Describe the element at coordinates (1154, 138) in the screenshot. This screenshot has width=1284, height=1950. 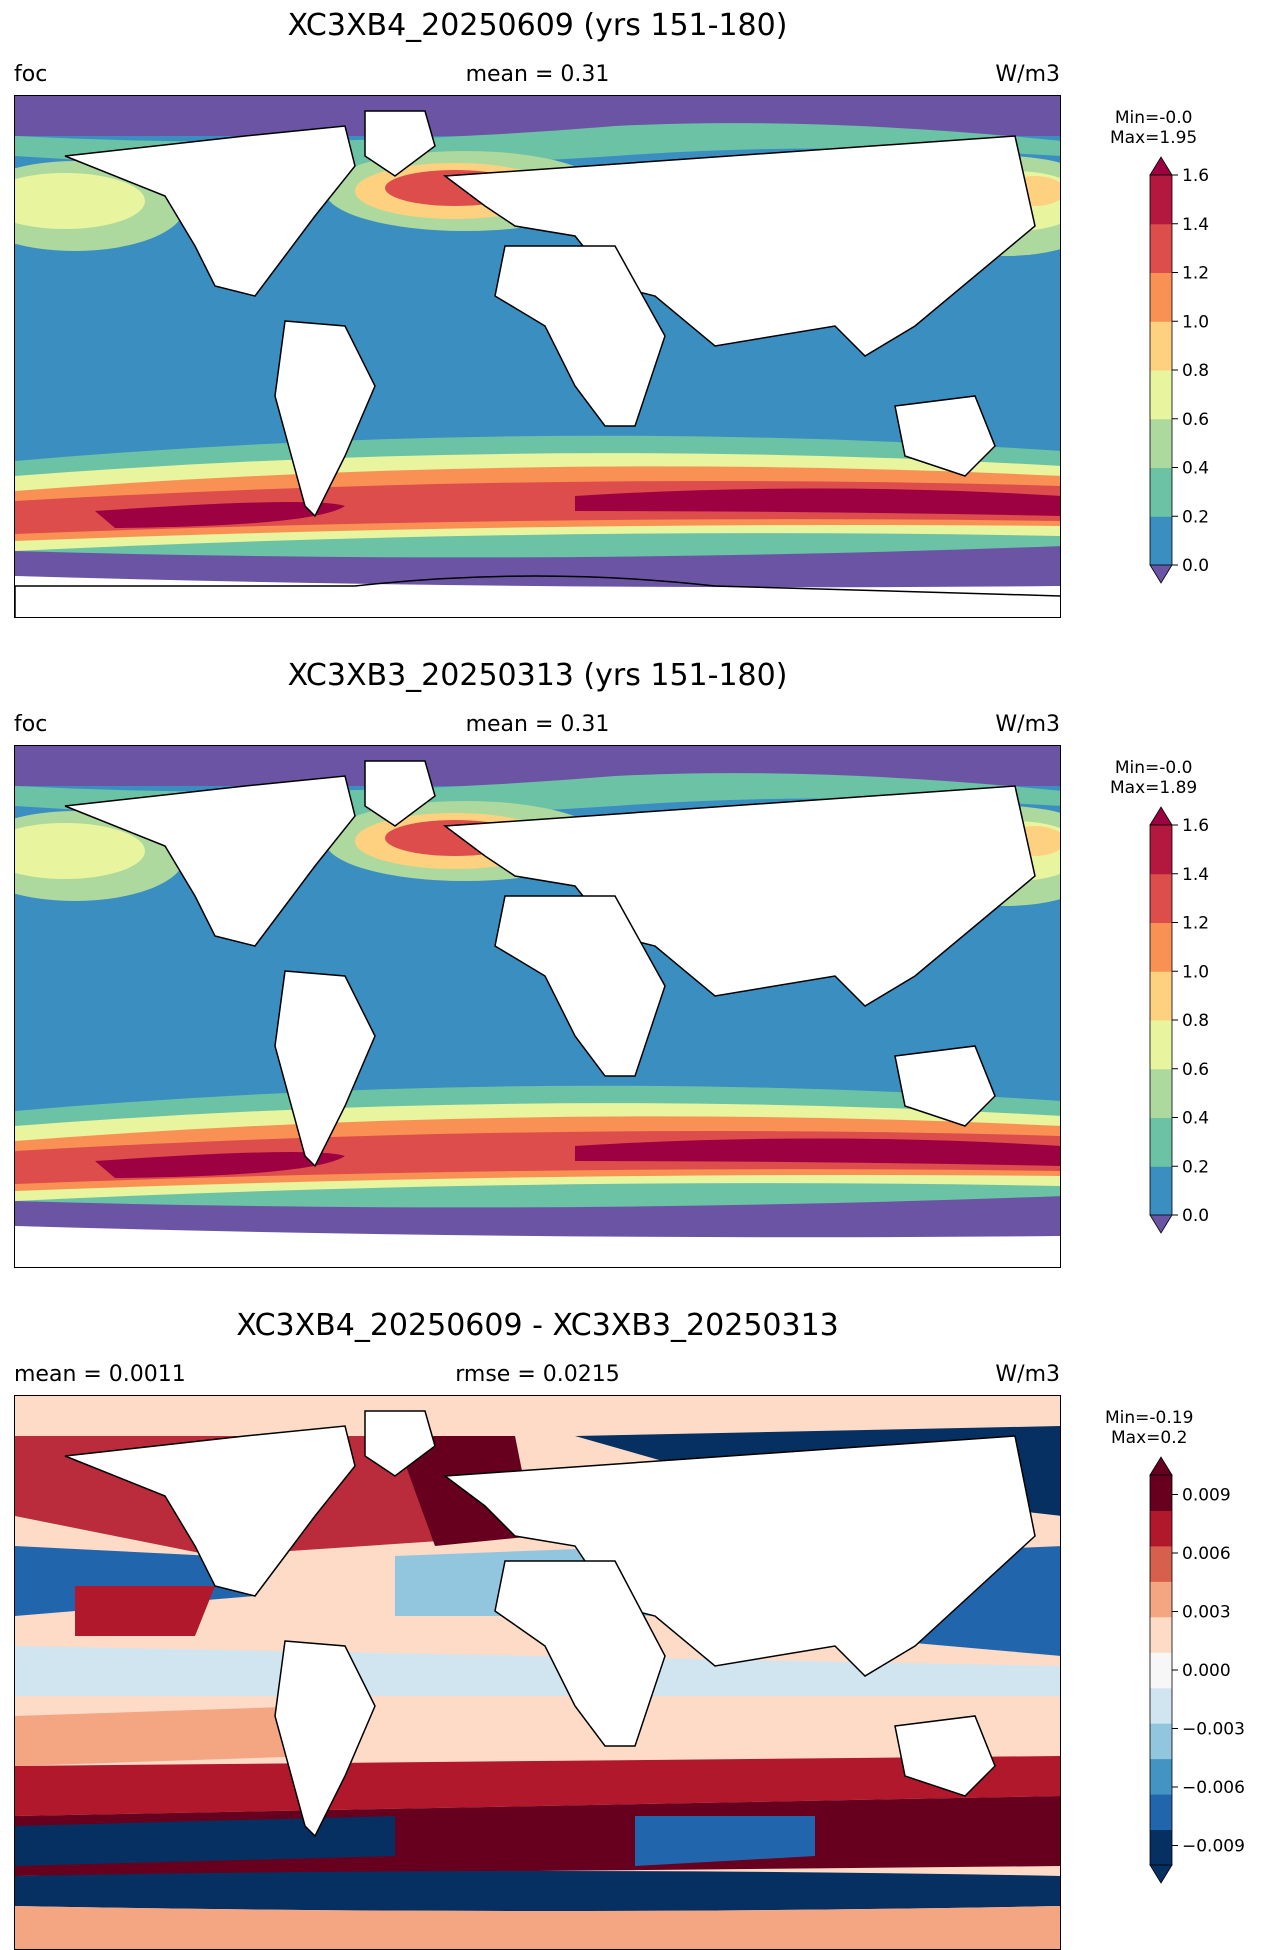
I see `panel-1-max: Max=1.95` at that location.